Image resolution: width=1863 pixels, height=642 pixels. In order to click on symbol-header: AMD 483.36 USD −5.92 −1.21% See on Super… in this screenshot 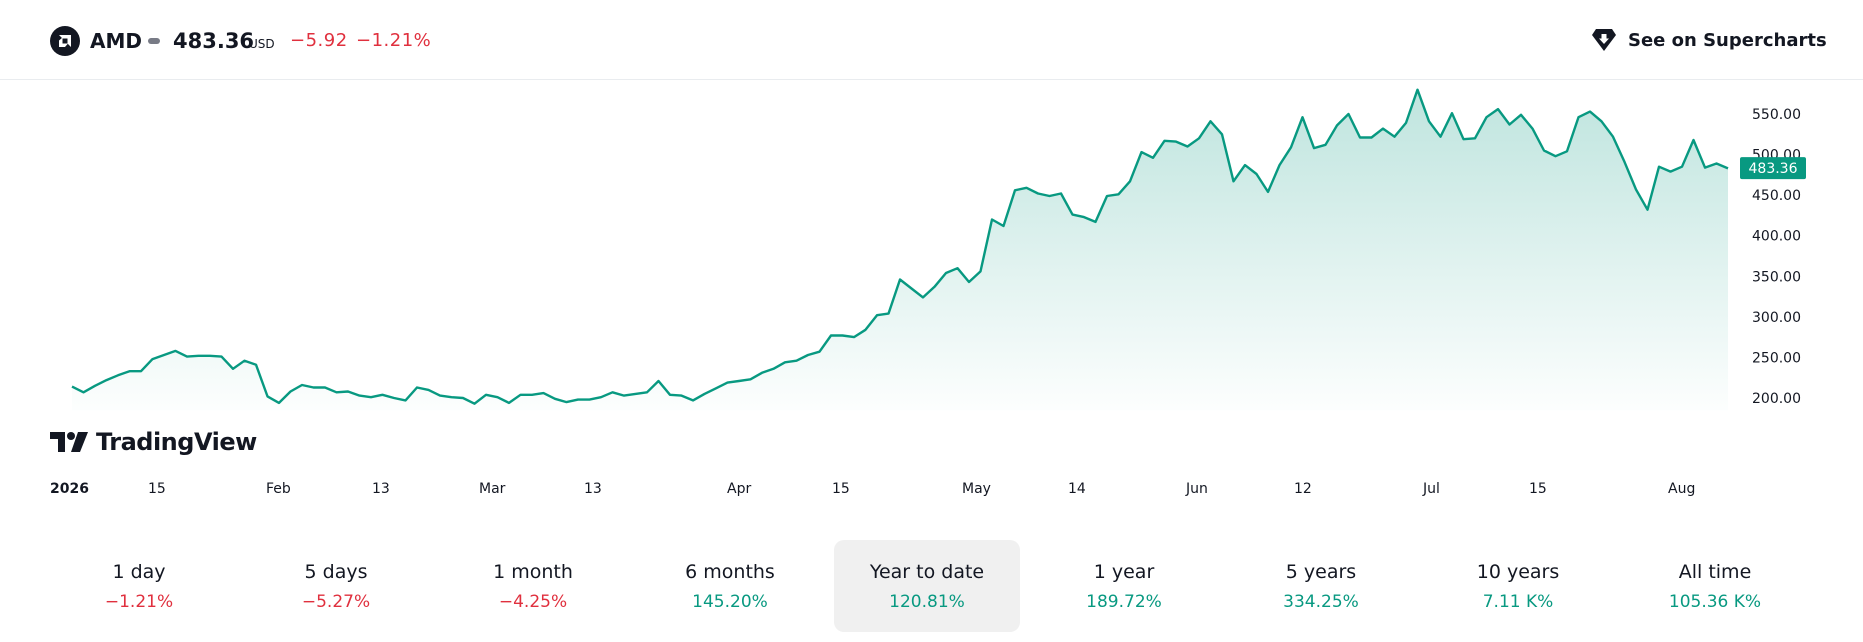, I will do `click(931, 40)`.